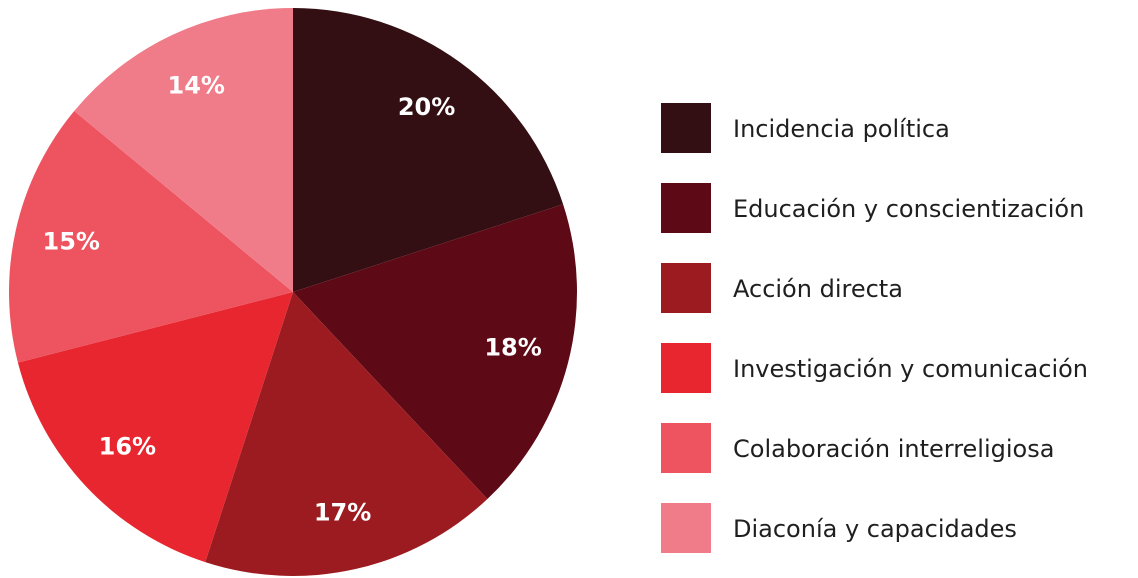  Describe the element at coordinates (71, 241) in the screenshot. I see `data-label: 15%` at that location.